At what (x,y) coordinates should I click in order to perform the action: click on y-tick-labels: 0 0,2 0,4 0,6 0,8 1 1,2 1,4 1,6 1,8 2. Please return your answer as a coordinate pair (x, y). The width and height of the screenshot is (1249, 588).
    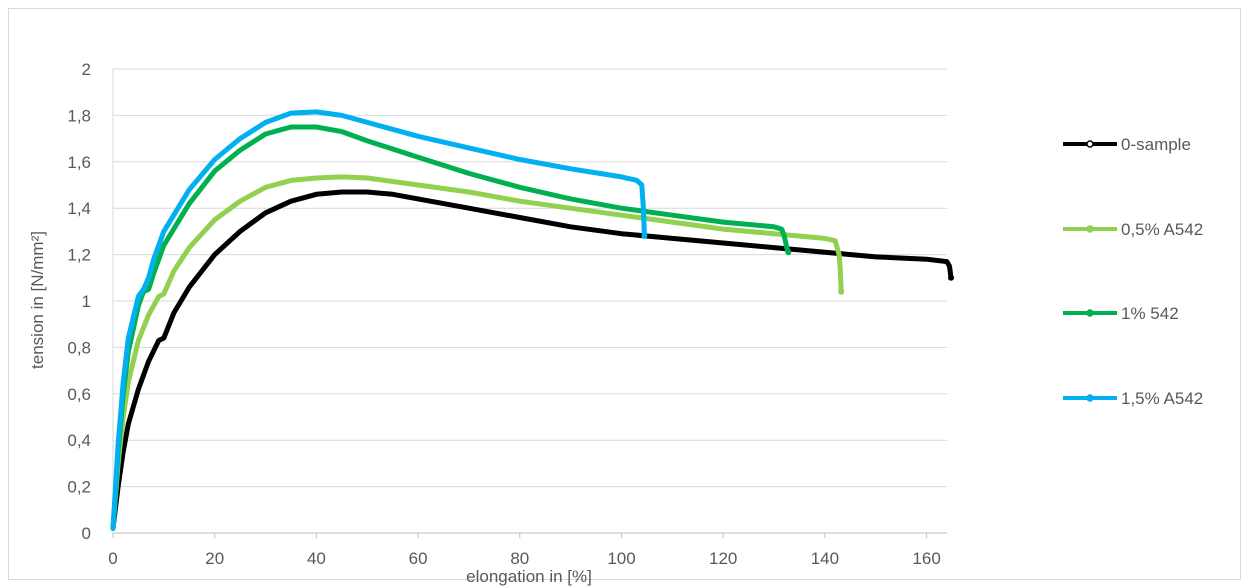
    Looking at the image, I should click on (79, 301).